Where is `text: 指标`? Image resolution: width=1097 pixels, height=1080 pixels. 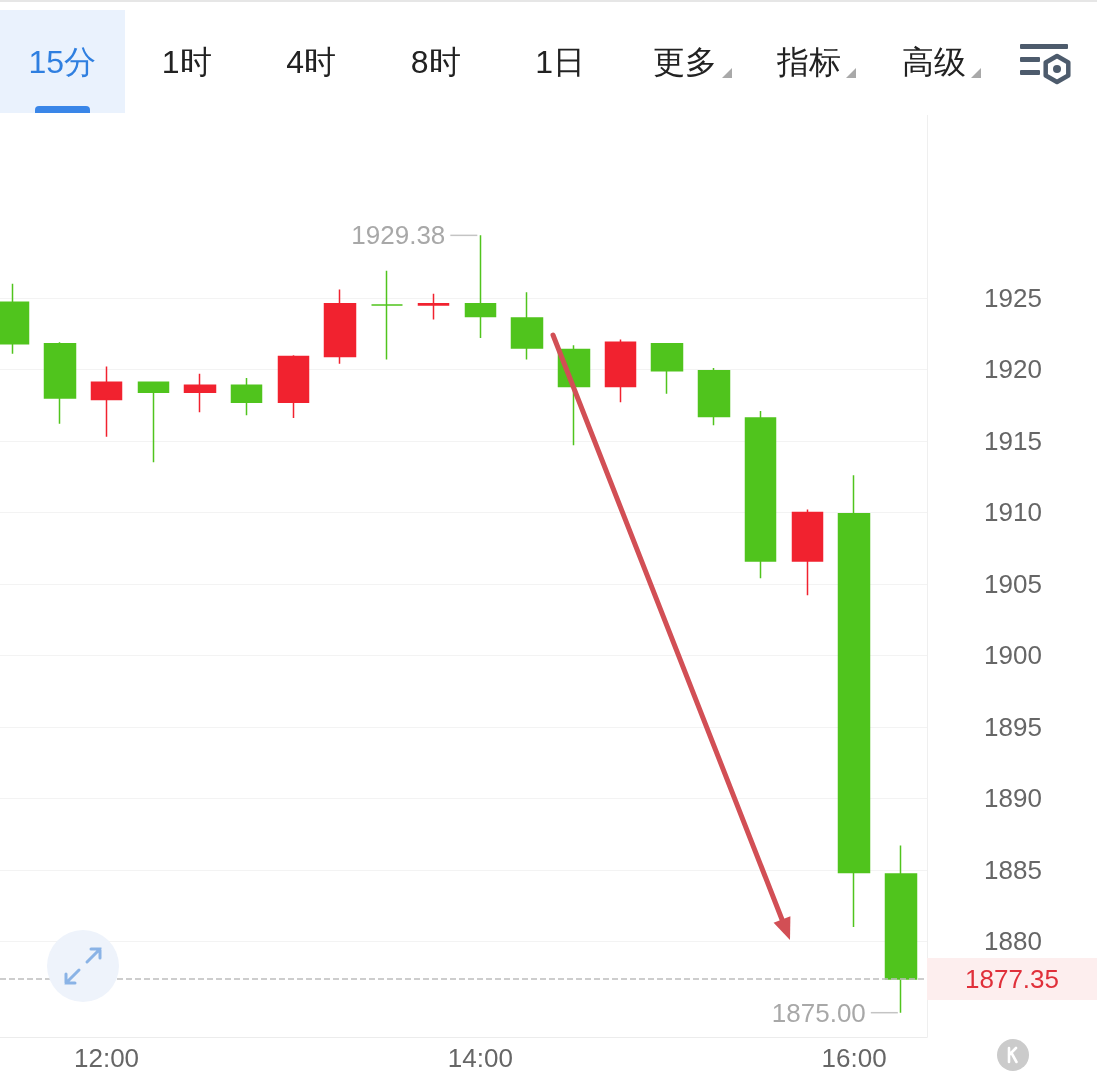
text: 指标 is located at coordinates (809, 62).